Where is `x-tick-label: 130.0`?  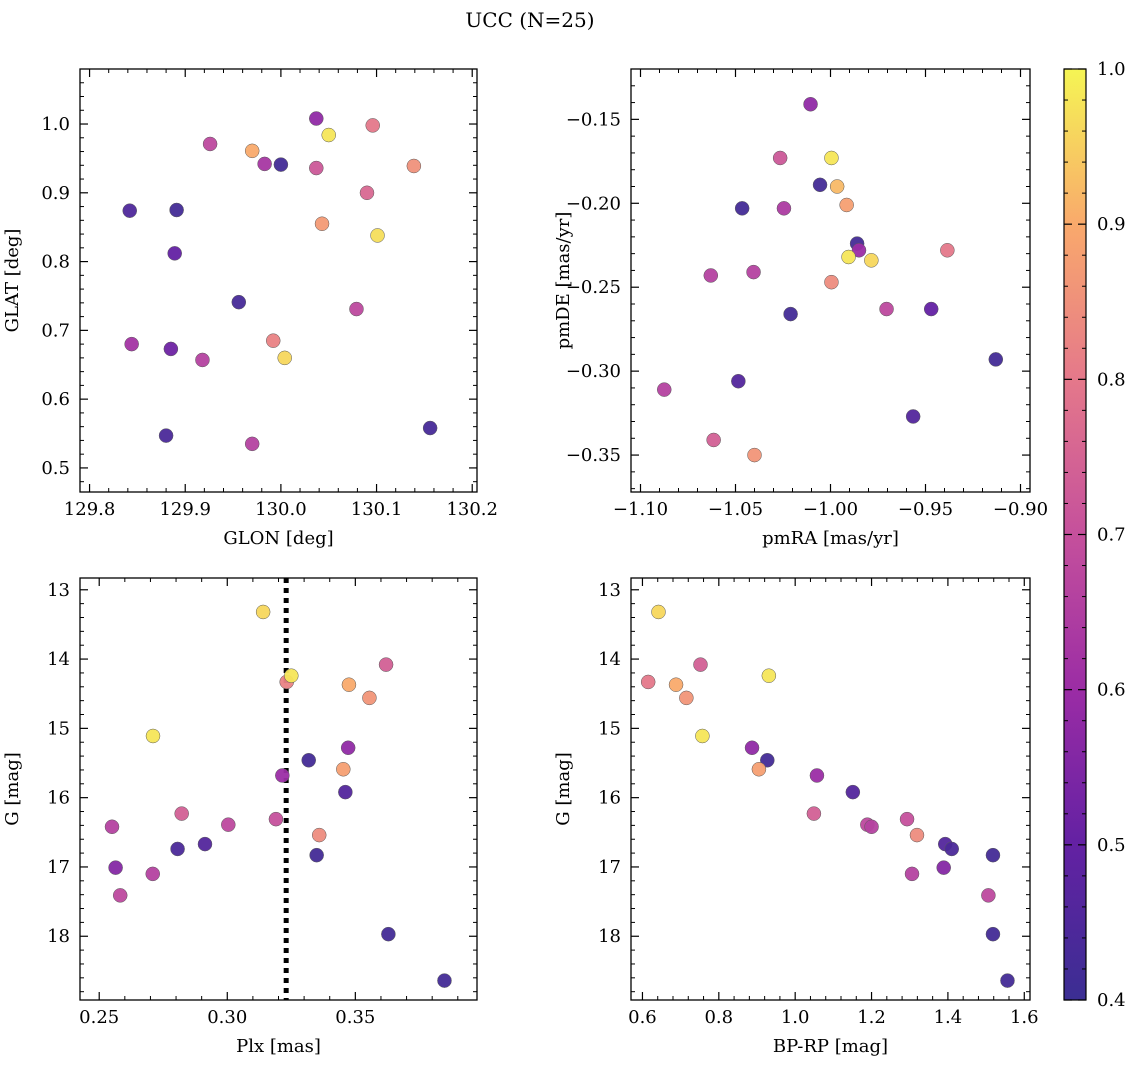
x-tick-label: 130.0 is located at coordinates (281, 509).